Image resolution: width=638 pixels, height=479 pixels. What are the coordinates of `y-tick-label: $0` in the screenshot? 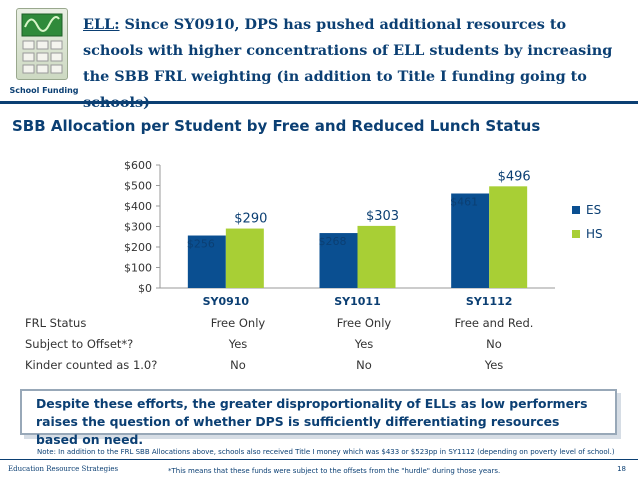 It's located at (145, 288).